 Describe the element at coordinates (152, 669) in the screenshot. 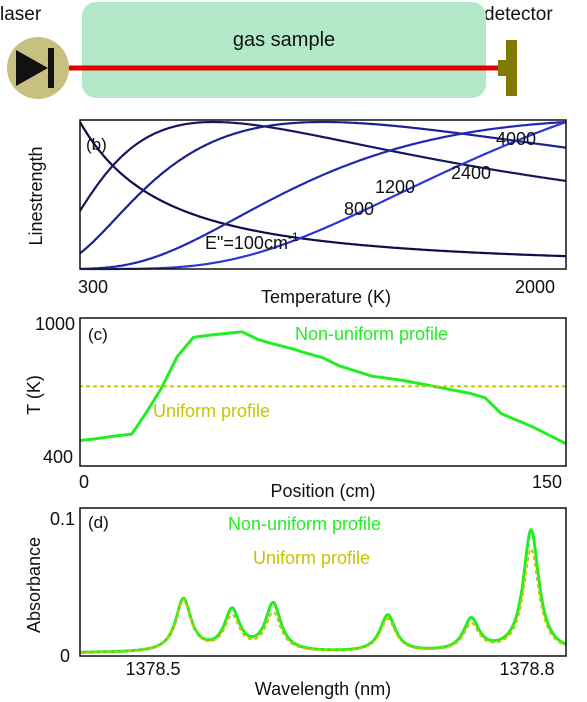

I see `panel-d-xtick-13785: 1378.5` at that location.